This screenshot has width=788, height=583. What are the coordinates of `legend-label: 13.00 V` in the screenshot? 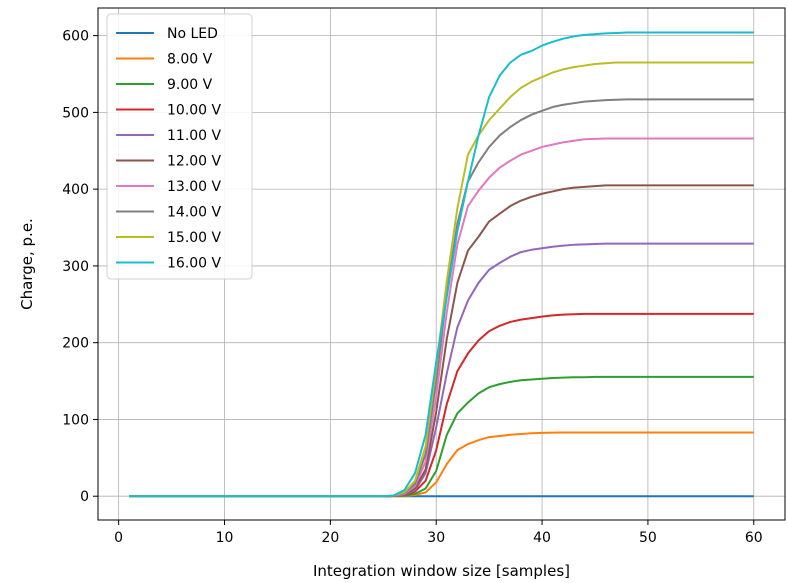 It's located at (194, 187).